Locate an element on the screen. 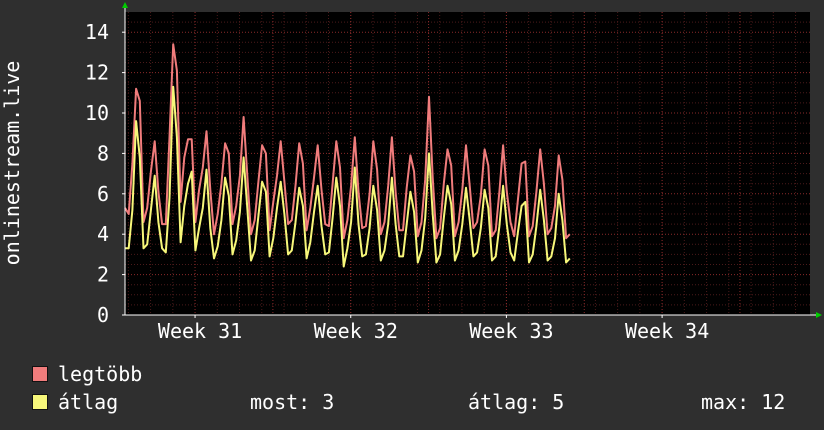 The height and width of the screenshot is (430, 824). legend-max-swatch is located at coordinates (40, 374).